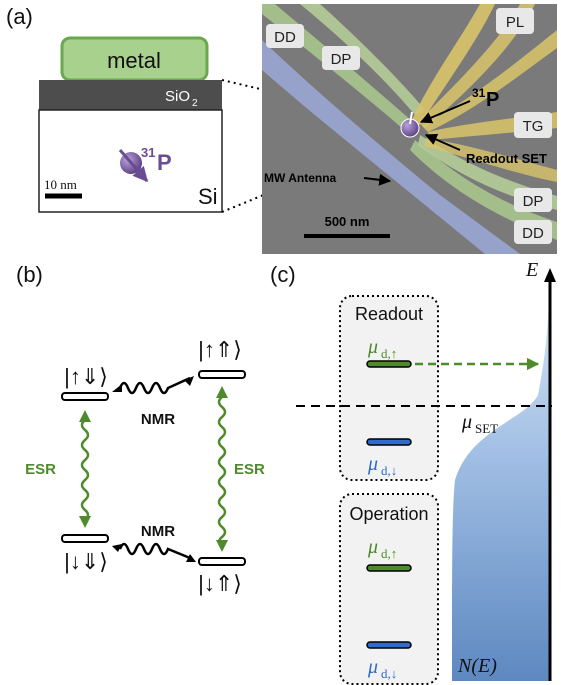  What do you see at coordinates (208, 196) in the screenshot?
I see `silicon-label: Si` at bounding box center [208, 196].